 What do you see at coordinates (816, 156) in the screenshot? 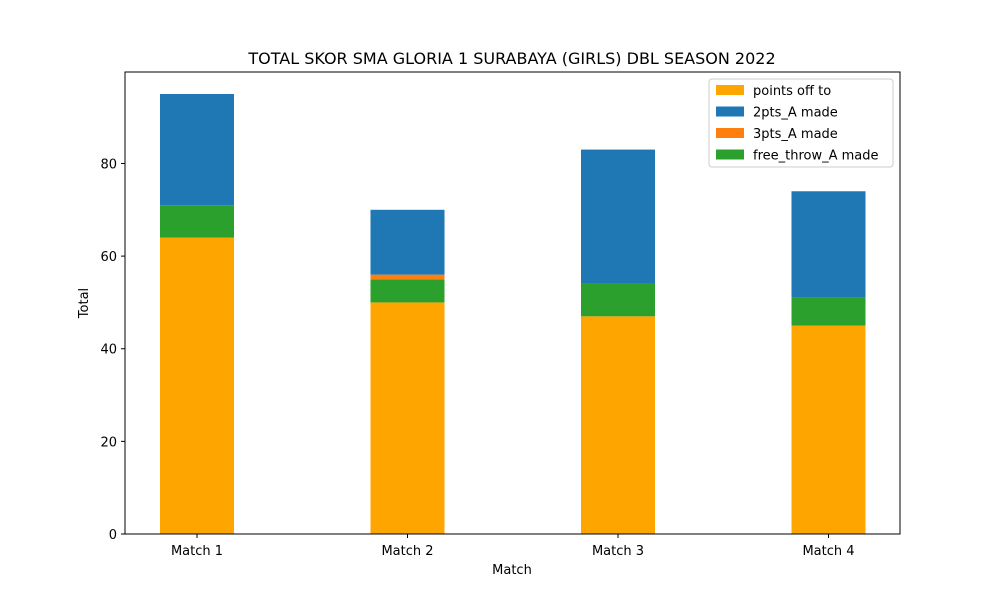
I see `legend-label: free_throw_A made` at bounding box center [816, 156].